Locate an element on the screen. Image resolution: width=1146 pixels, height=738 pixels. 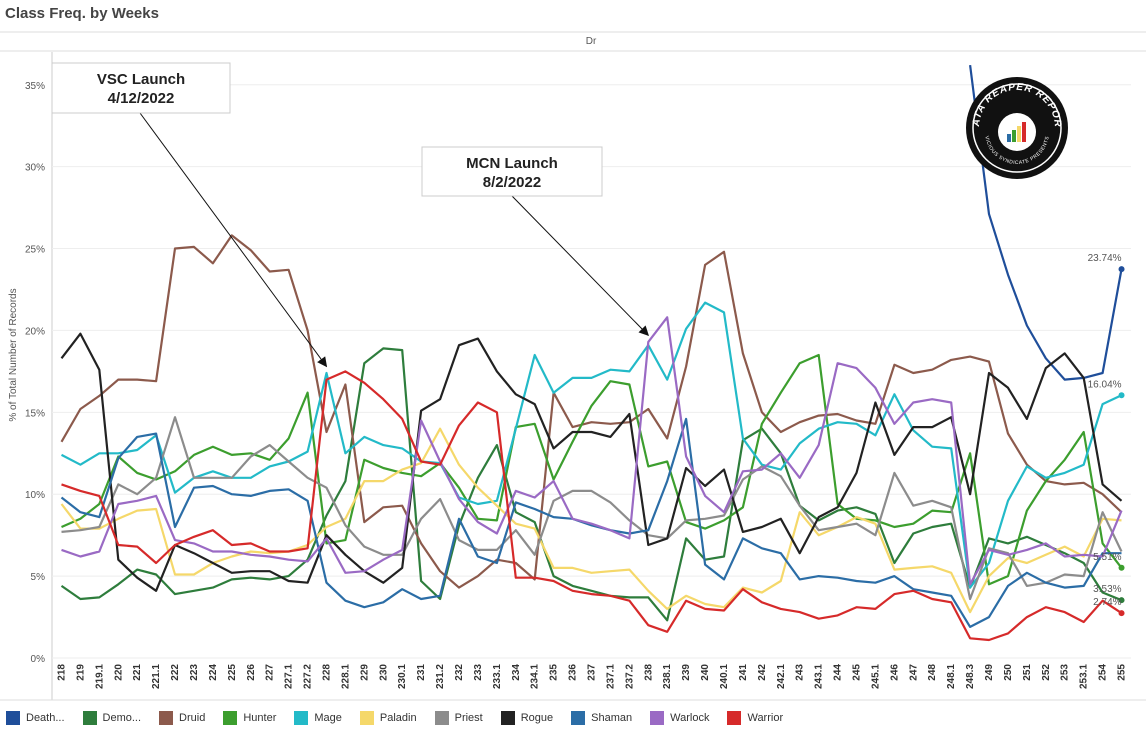
x-tick-label: 239 is located at coordinates (686, 672).